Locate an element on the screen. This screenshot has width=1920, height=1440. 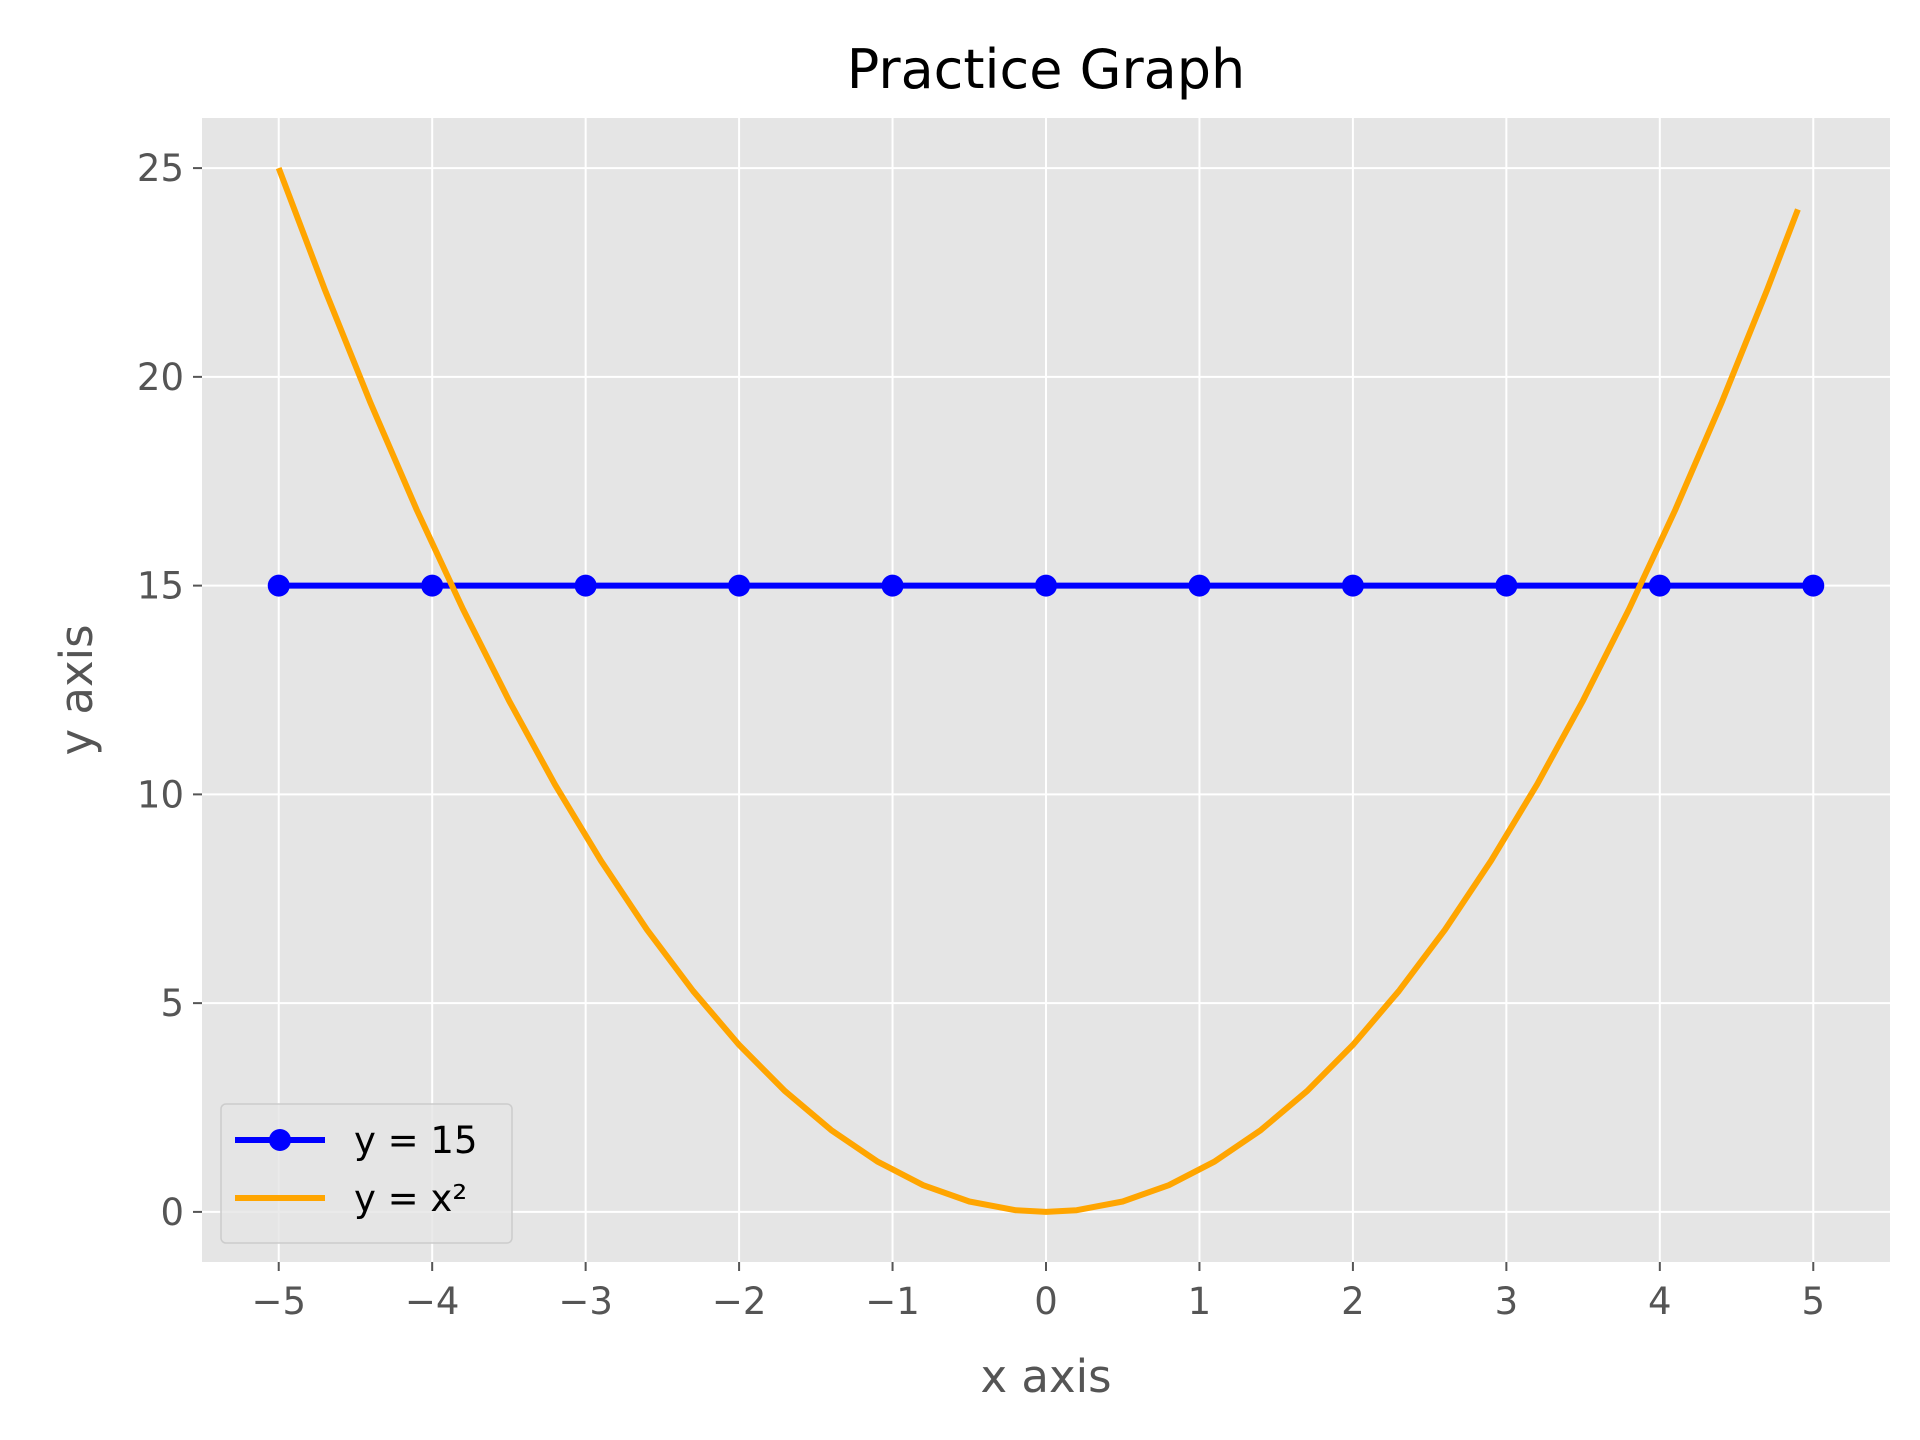
x-tick-label: 0 is located at coordinates (1046, 1301).